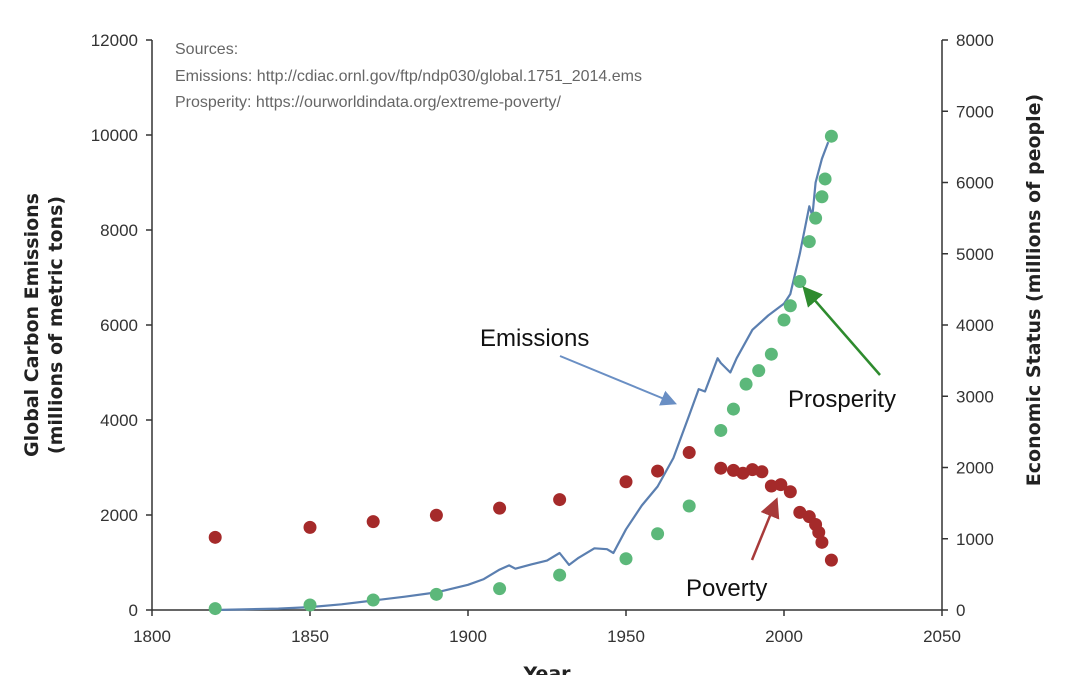 This screenshot has width=1080, height=675. Describe the element at coordinates (618, 380) in the screenshot. I see `annotation-emissions-arrow` at that location.